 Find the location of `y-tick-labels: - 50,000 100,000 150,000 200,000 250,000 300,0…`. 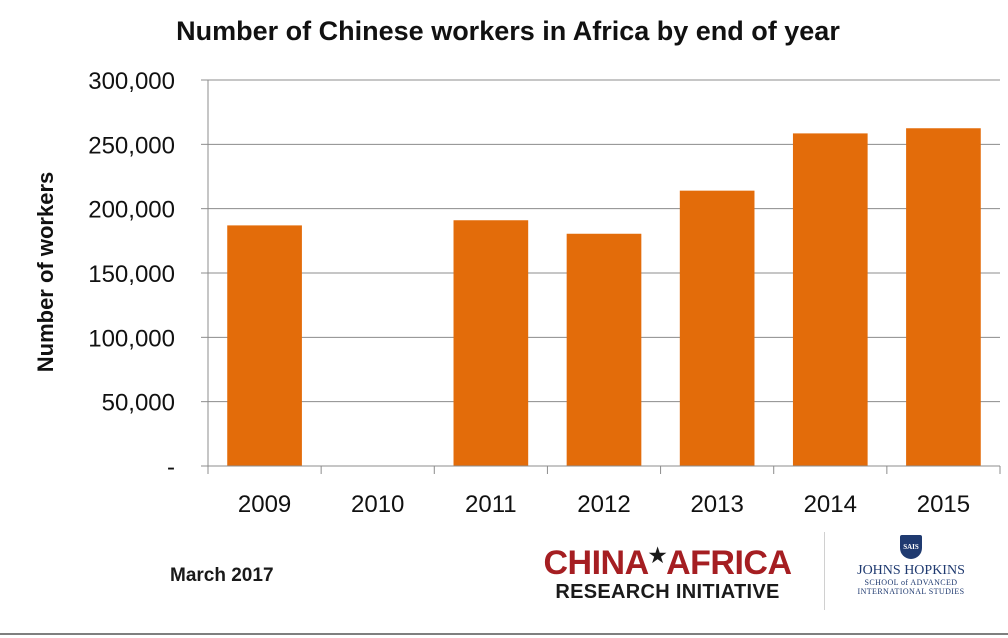

y-tick-labels: - 50,000 100,000 150,000 200,000 250,000 300,0… is located at coordinates (131, 274).